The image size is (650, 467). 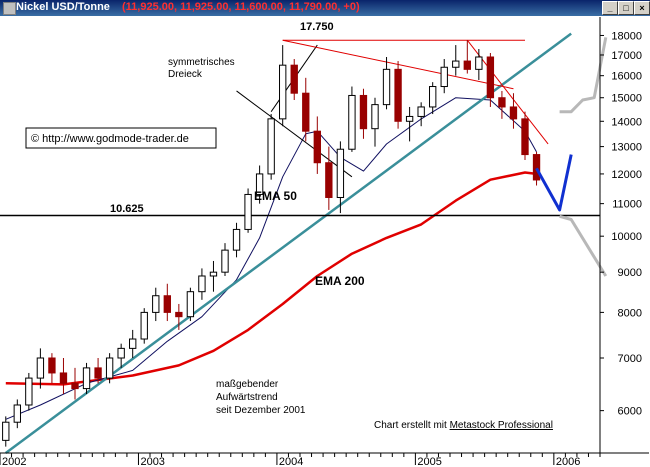 What do you see at coordinates (14, 461) in the screenshot?
I see `x-tick-label-2002: 2002` at bounding box center [14, 461].